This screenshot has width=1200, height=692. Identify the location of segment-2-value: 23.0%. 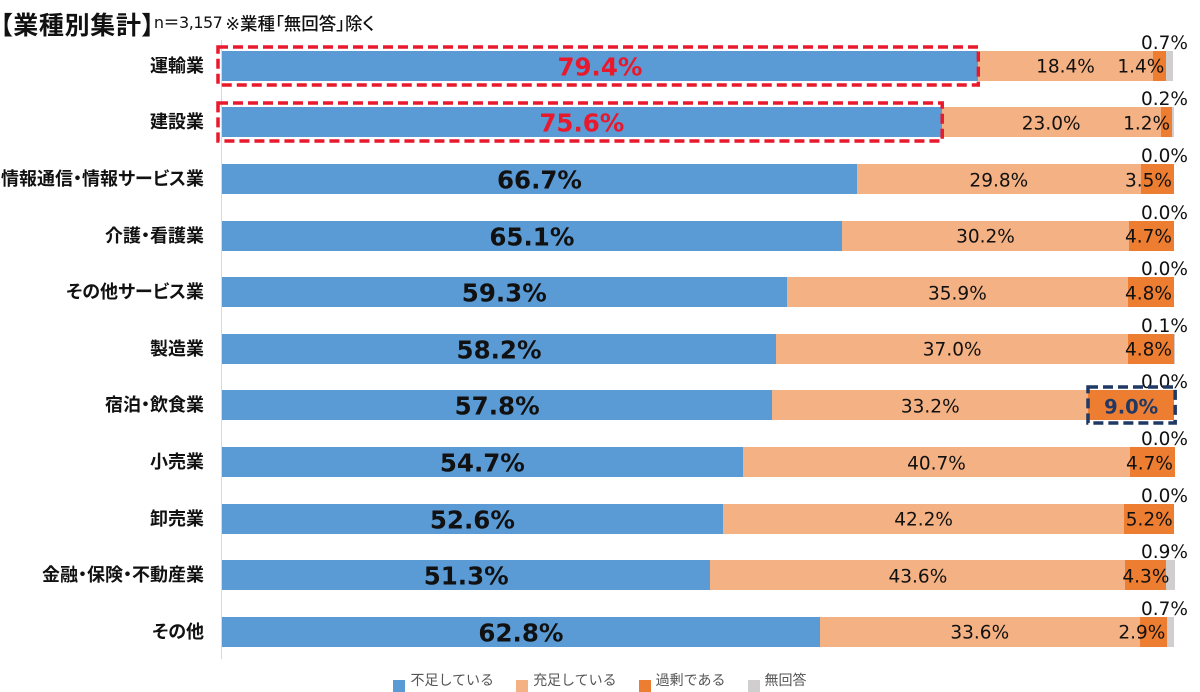
(1051, 124).